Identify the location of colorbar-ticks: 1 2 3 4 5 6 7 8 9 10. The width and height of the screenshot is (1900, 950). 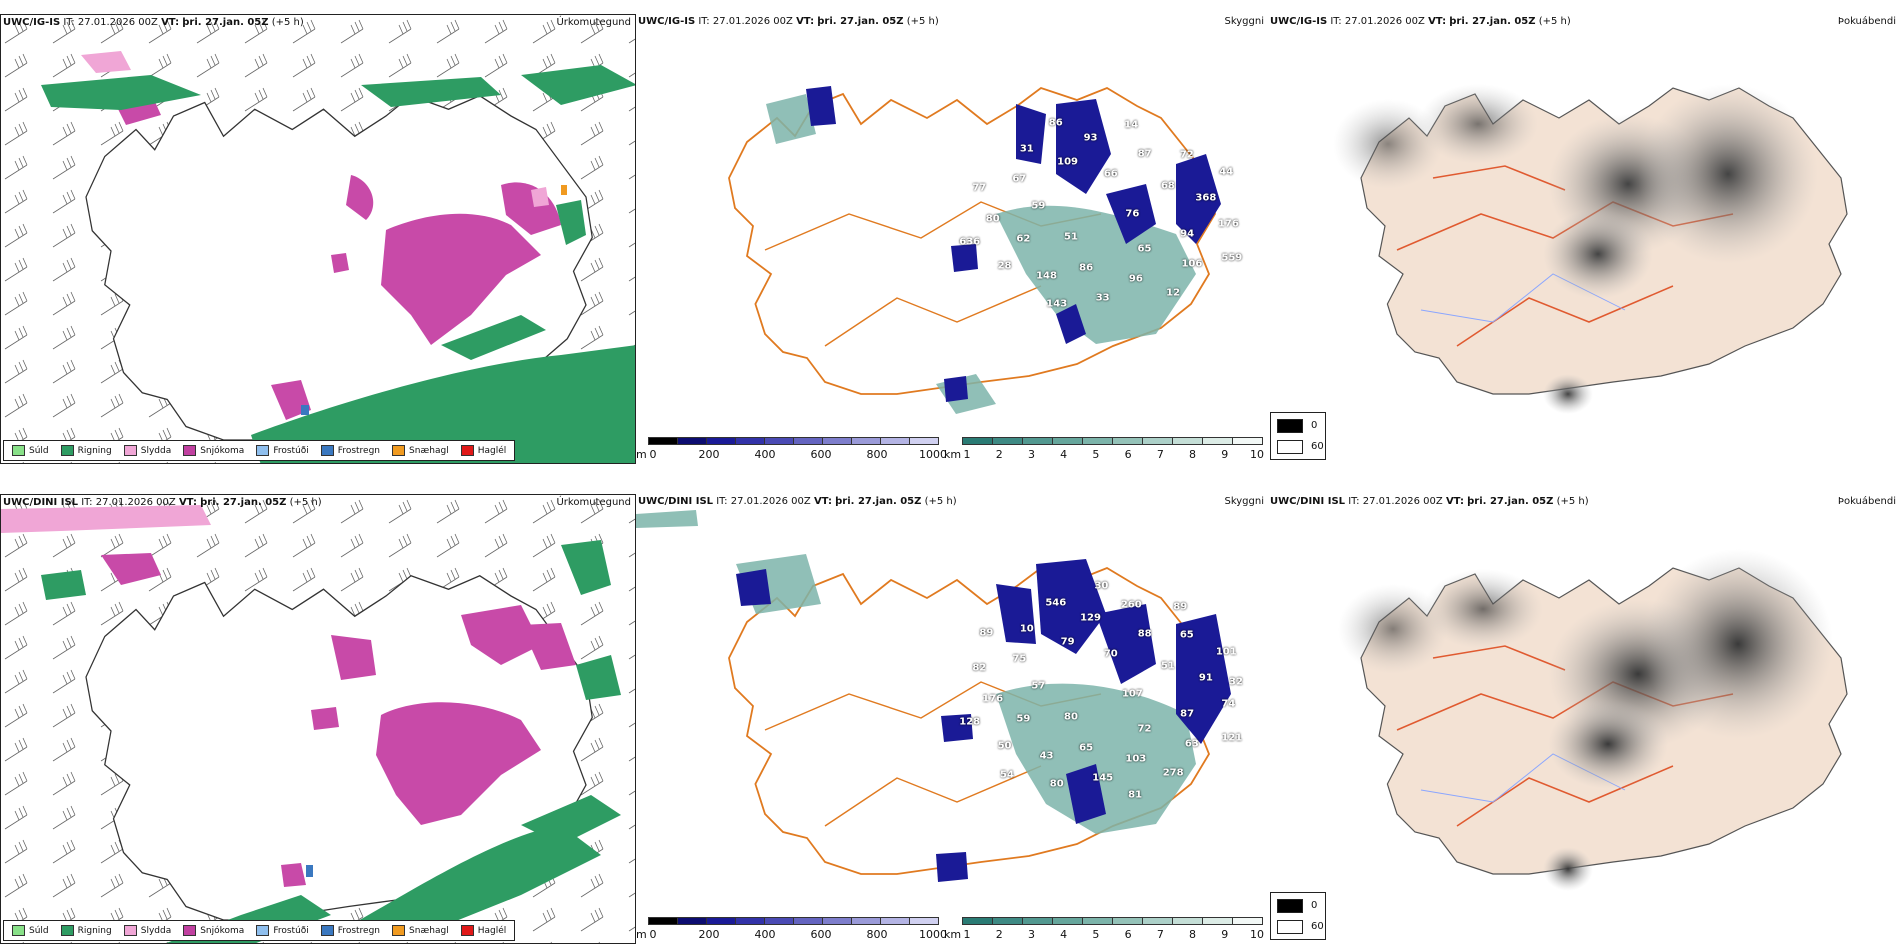
(1113, 454).